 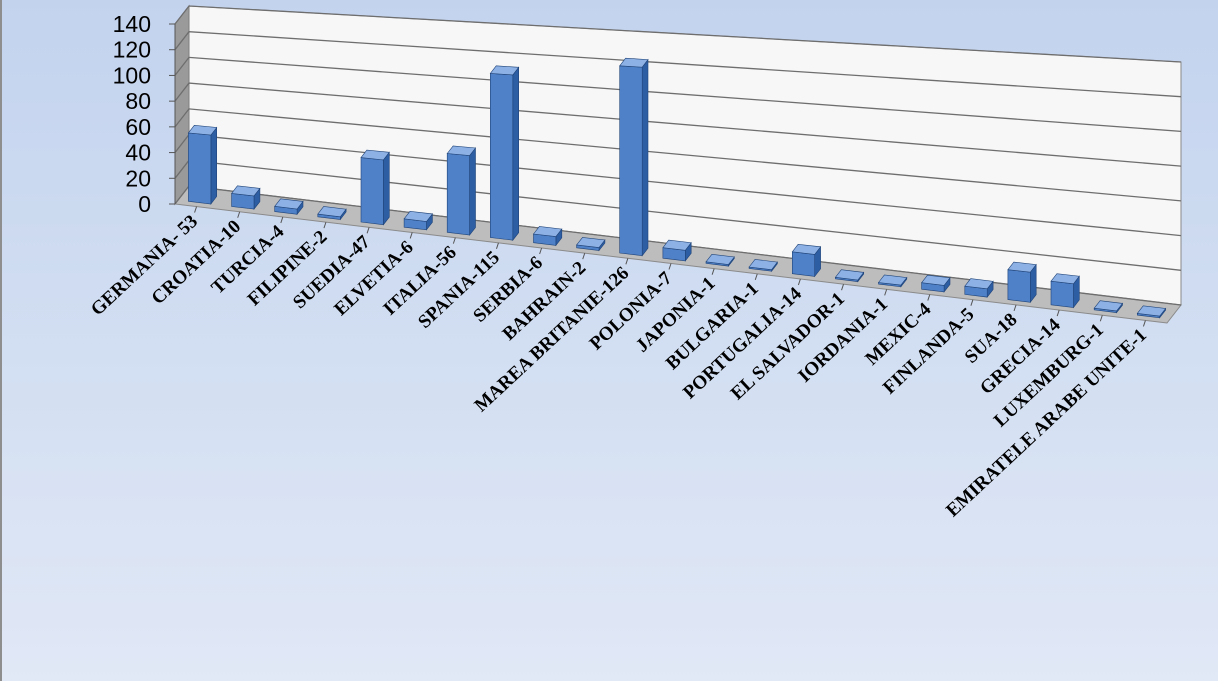 I want to click on y-tick-label: 100, so click(x=132, y=75).